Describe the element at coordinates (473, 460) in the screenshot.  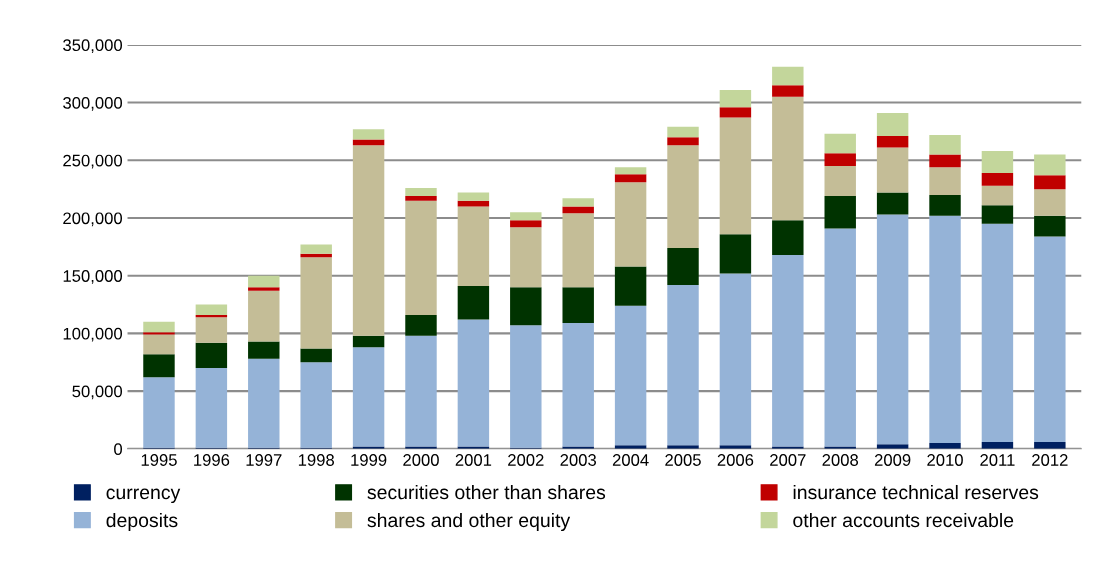
I see `x-tick-label: 2001` at that location.